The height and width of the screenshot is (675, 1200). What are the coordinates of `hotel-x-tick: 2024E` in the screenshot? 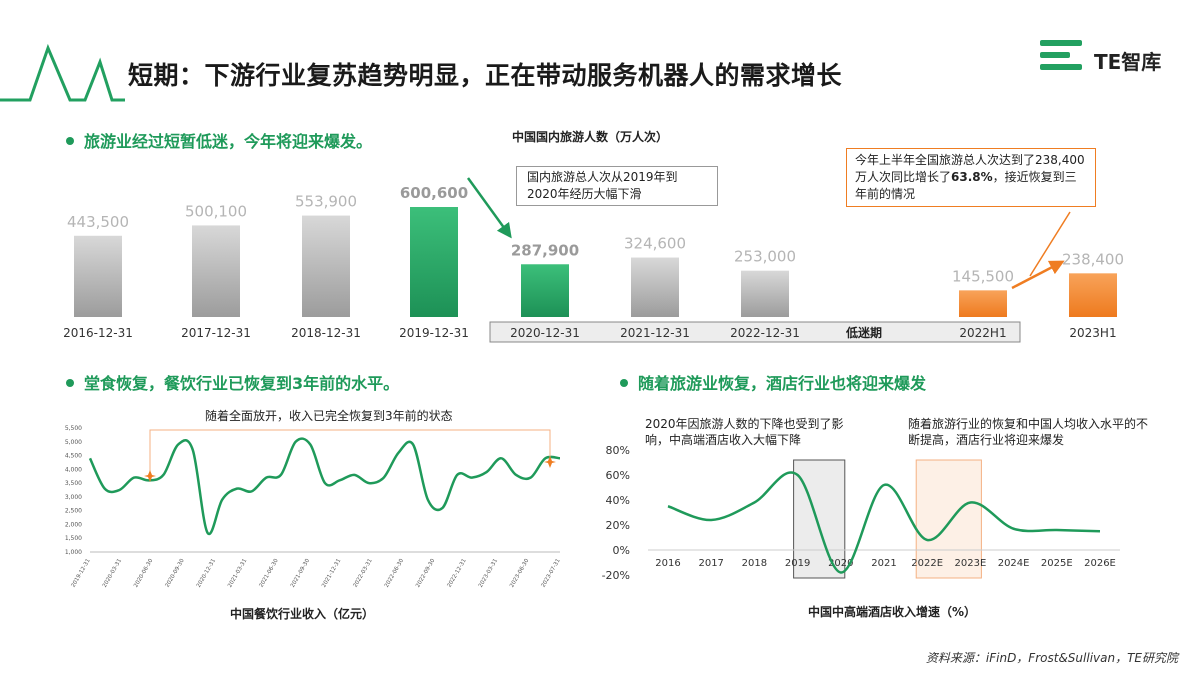 It's located at (1014, 563).